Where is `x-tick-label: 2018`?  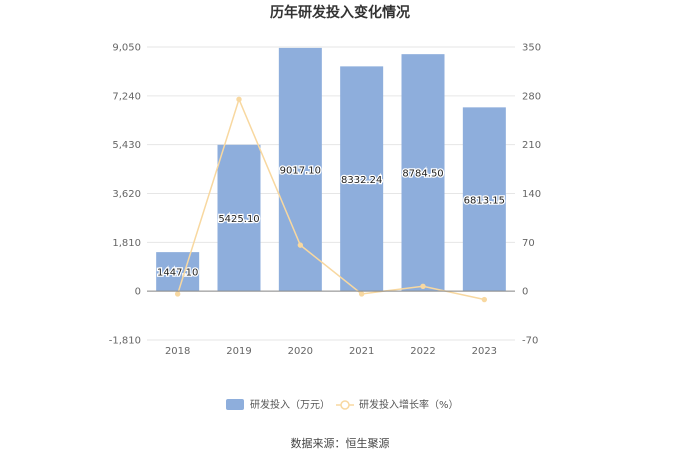 x-tick-label: 2018 is located at coordinates (177, 351).